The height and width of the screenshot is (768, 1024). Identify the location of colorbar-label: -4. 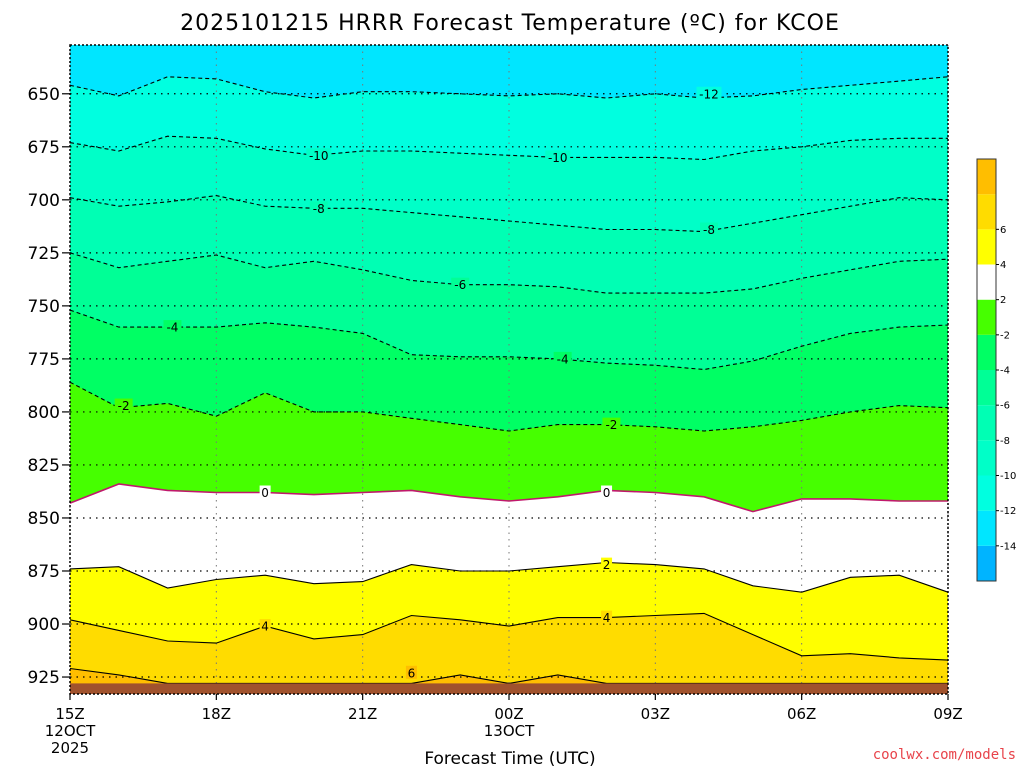
(1005, 371).